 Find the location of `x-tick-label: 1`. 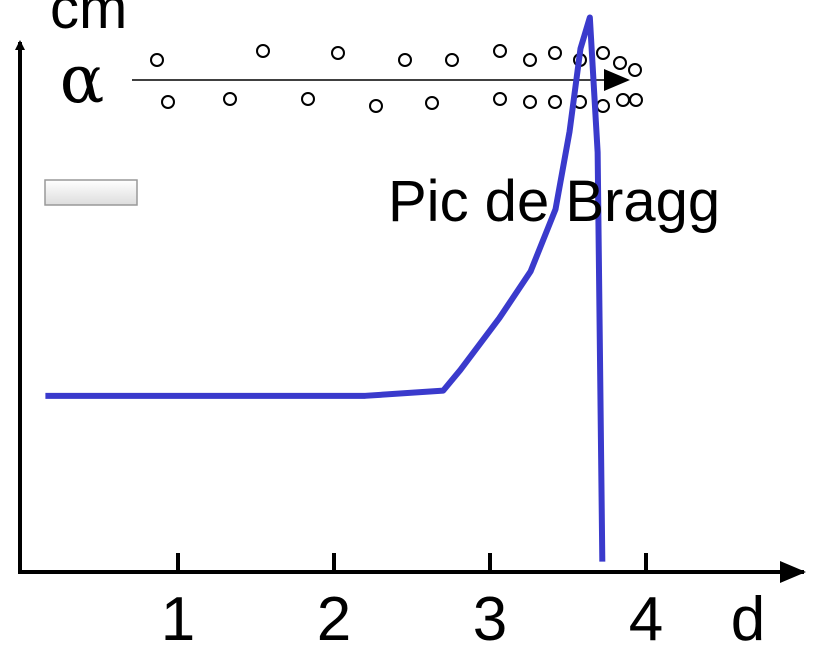

x-tick-label: 1 is located at coordinates (178, 615).